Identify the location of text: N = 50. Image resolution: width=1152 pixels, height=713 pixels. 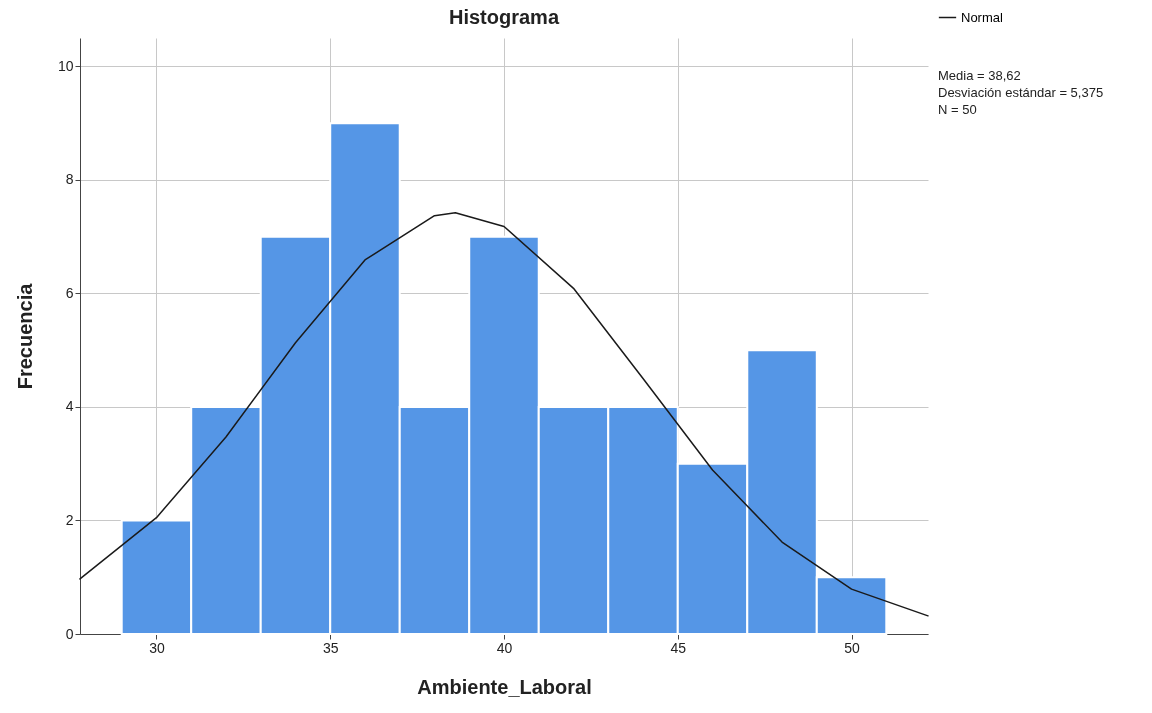
(957, 109).